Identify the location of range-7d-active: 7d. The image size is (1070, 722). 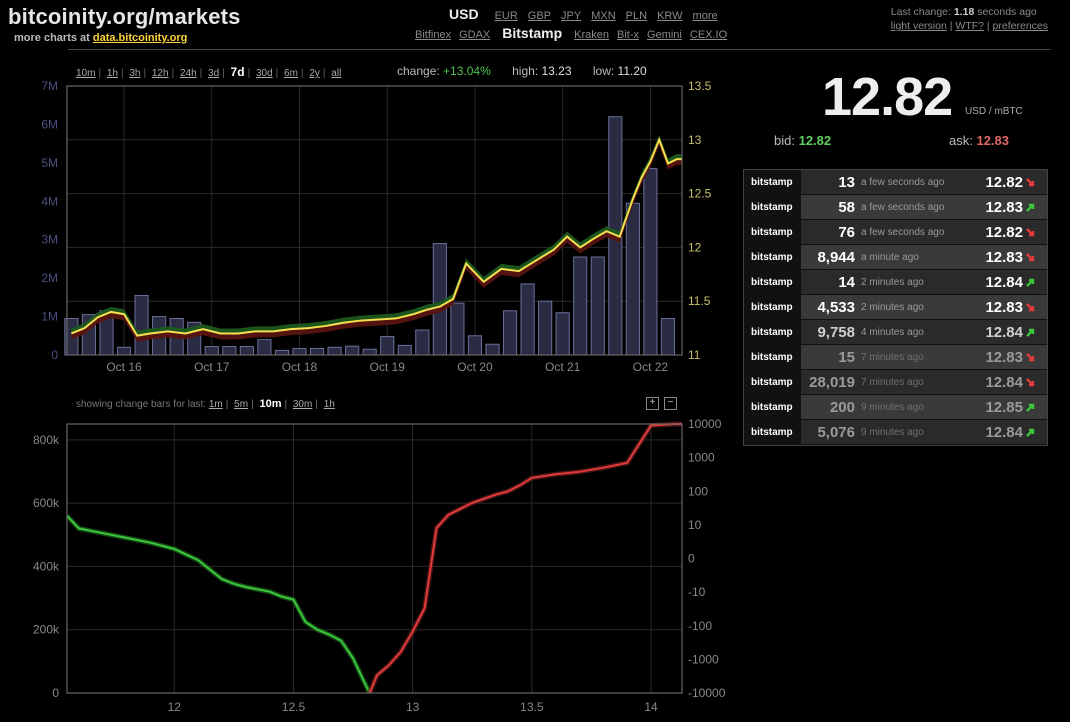
(237, 72).